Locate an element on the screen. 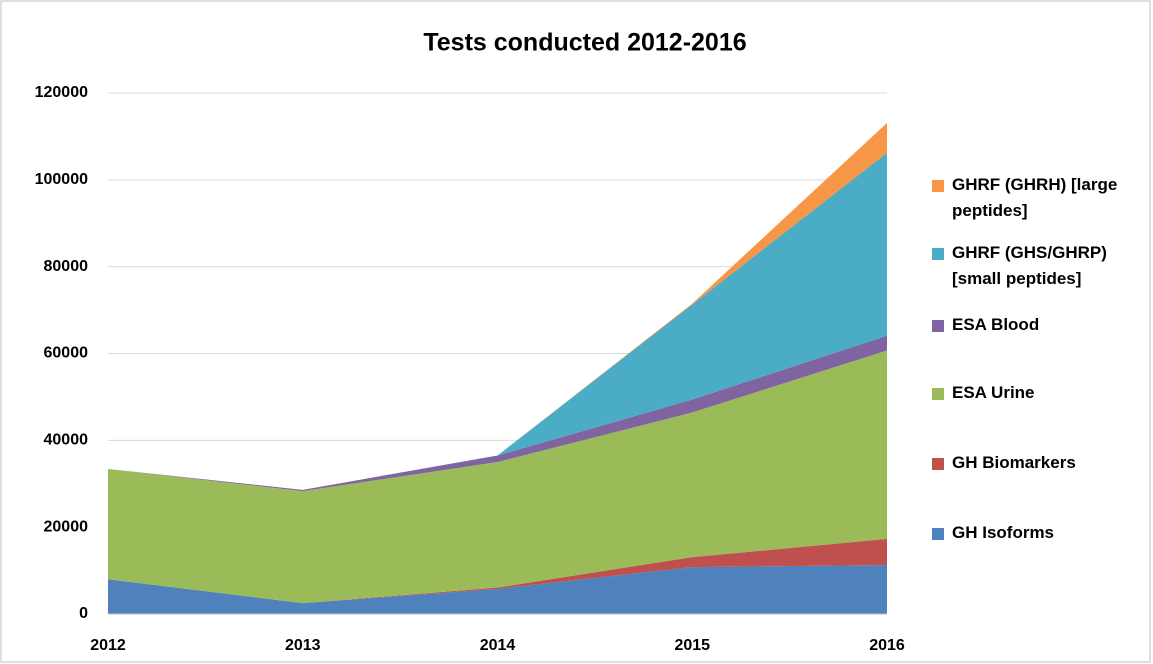 The image size is (1153, 664). y-tick-label: 40000 is located at coordinates (66, 440).